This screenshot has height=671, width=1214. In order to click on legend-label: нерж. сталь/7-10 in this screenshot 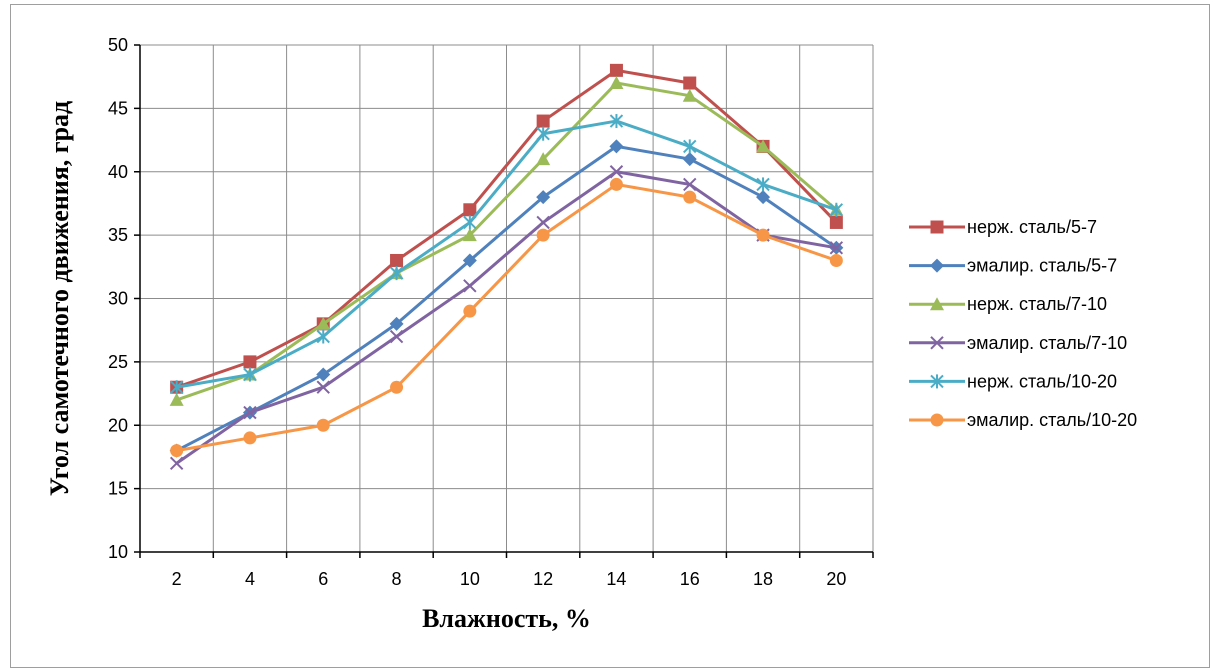, I will do `click(1037, 304)`.